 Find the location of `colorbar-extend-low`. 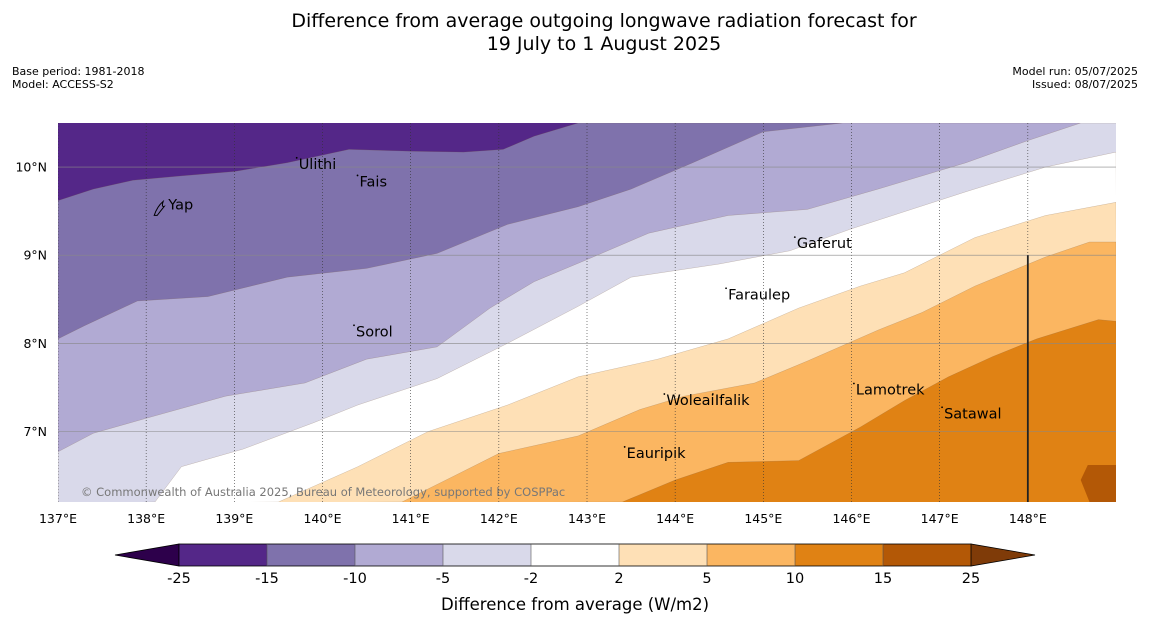

colorbar-extend-low is located at coordinates (147, 555).